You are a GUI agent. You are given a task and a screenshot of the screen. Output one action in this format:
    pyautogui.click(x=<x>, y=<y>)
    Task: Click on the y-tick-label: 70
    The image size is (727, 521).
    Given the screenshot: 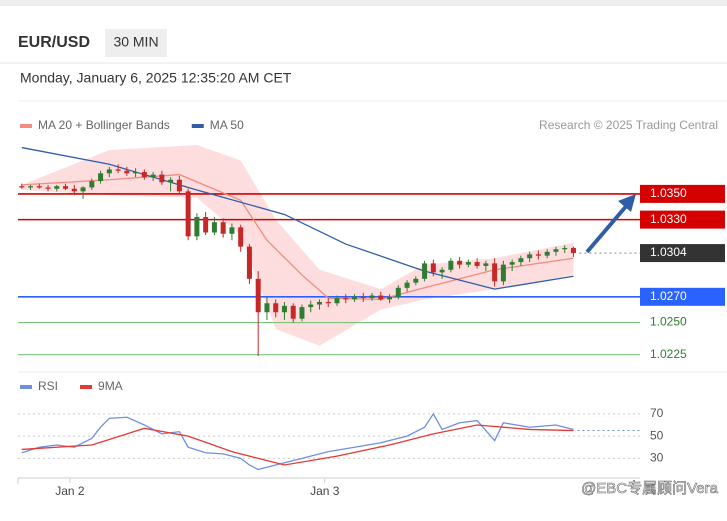 What is the action you would take?
    pyautogui.click(x=657, y=413)
    